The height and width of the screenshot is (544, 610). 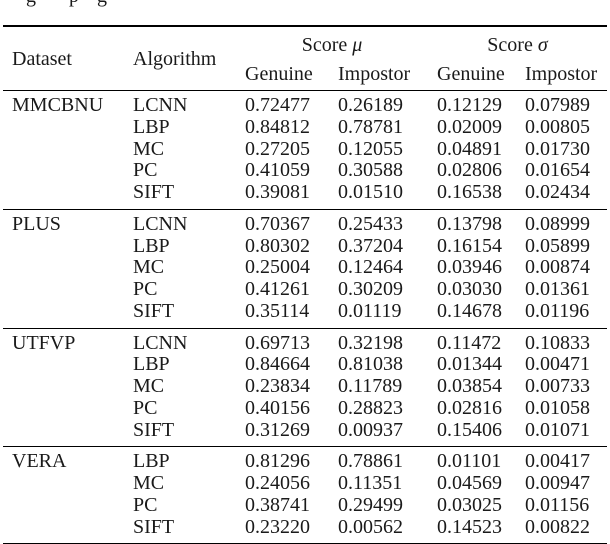 What do you see at coordinates (277, 223) in the screenshot?
I see `mu-genuine-cell: 0.70367` at bounding box center [277, 223].